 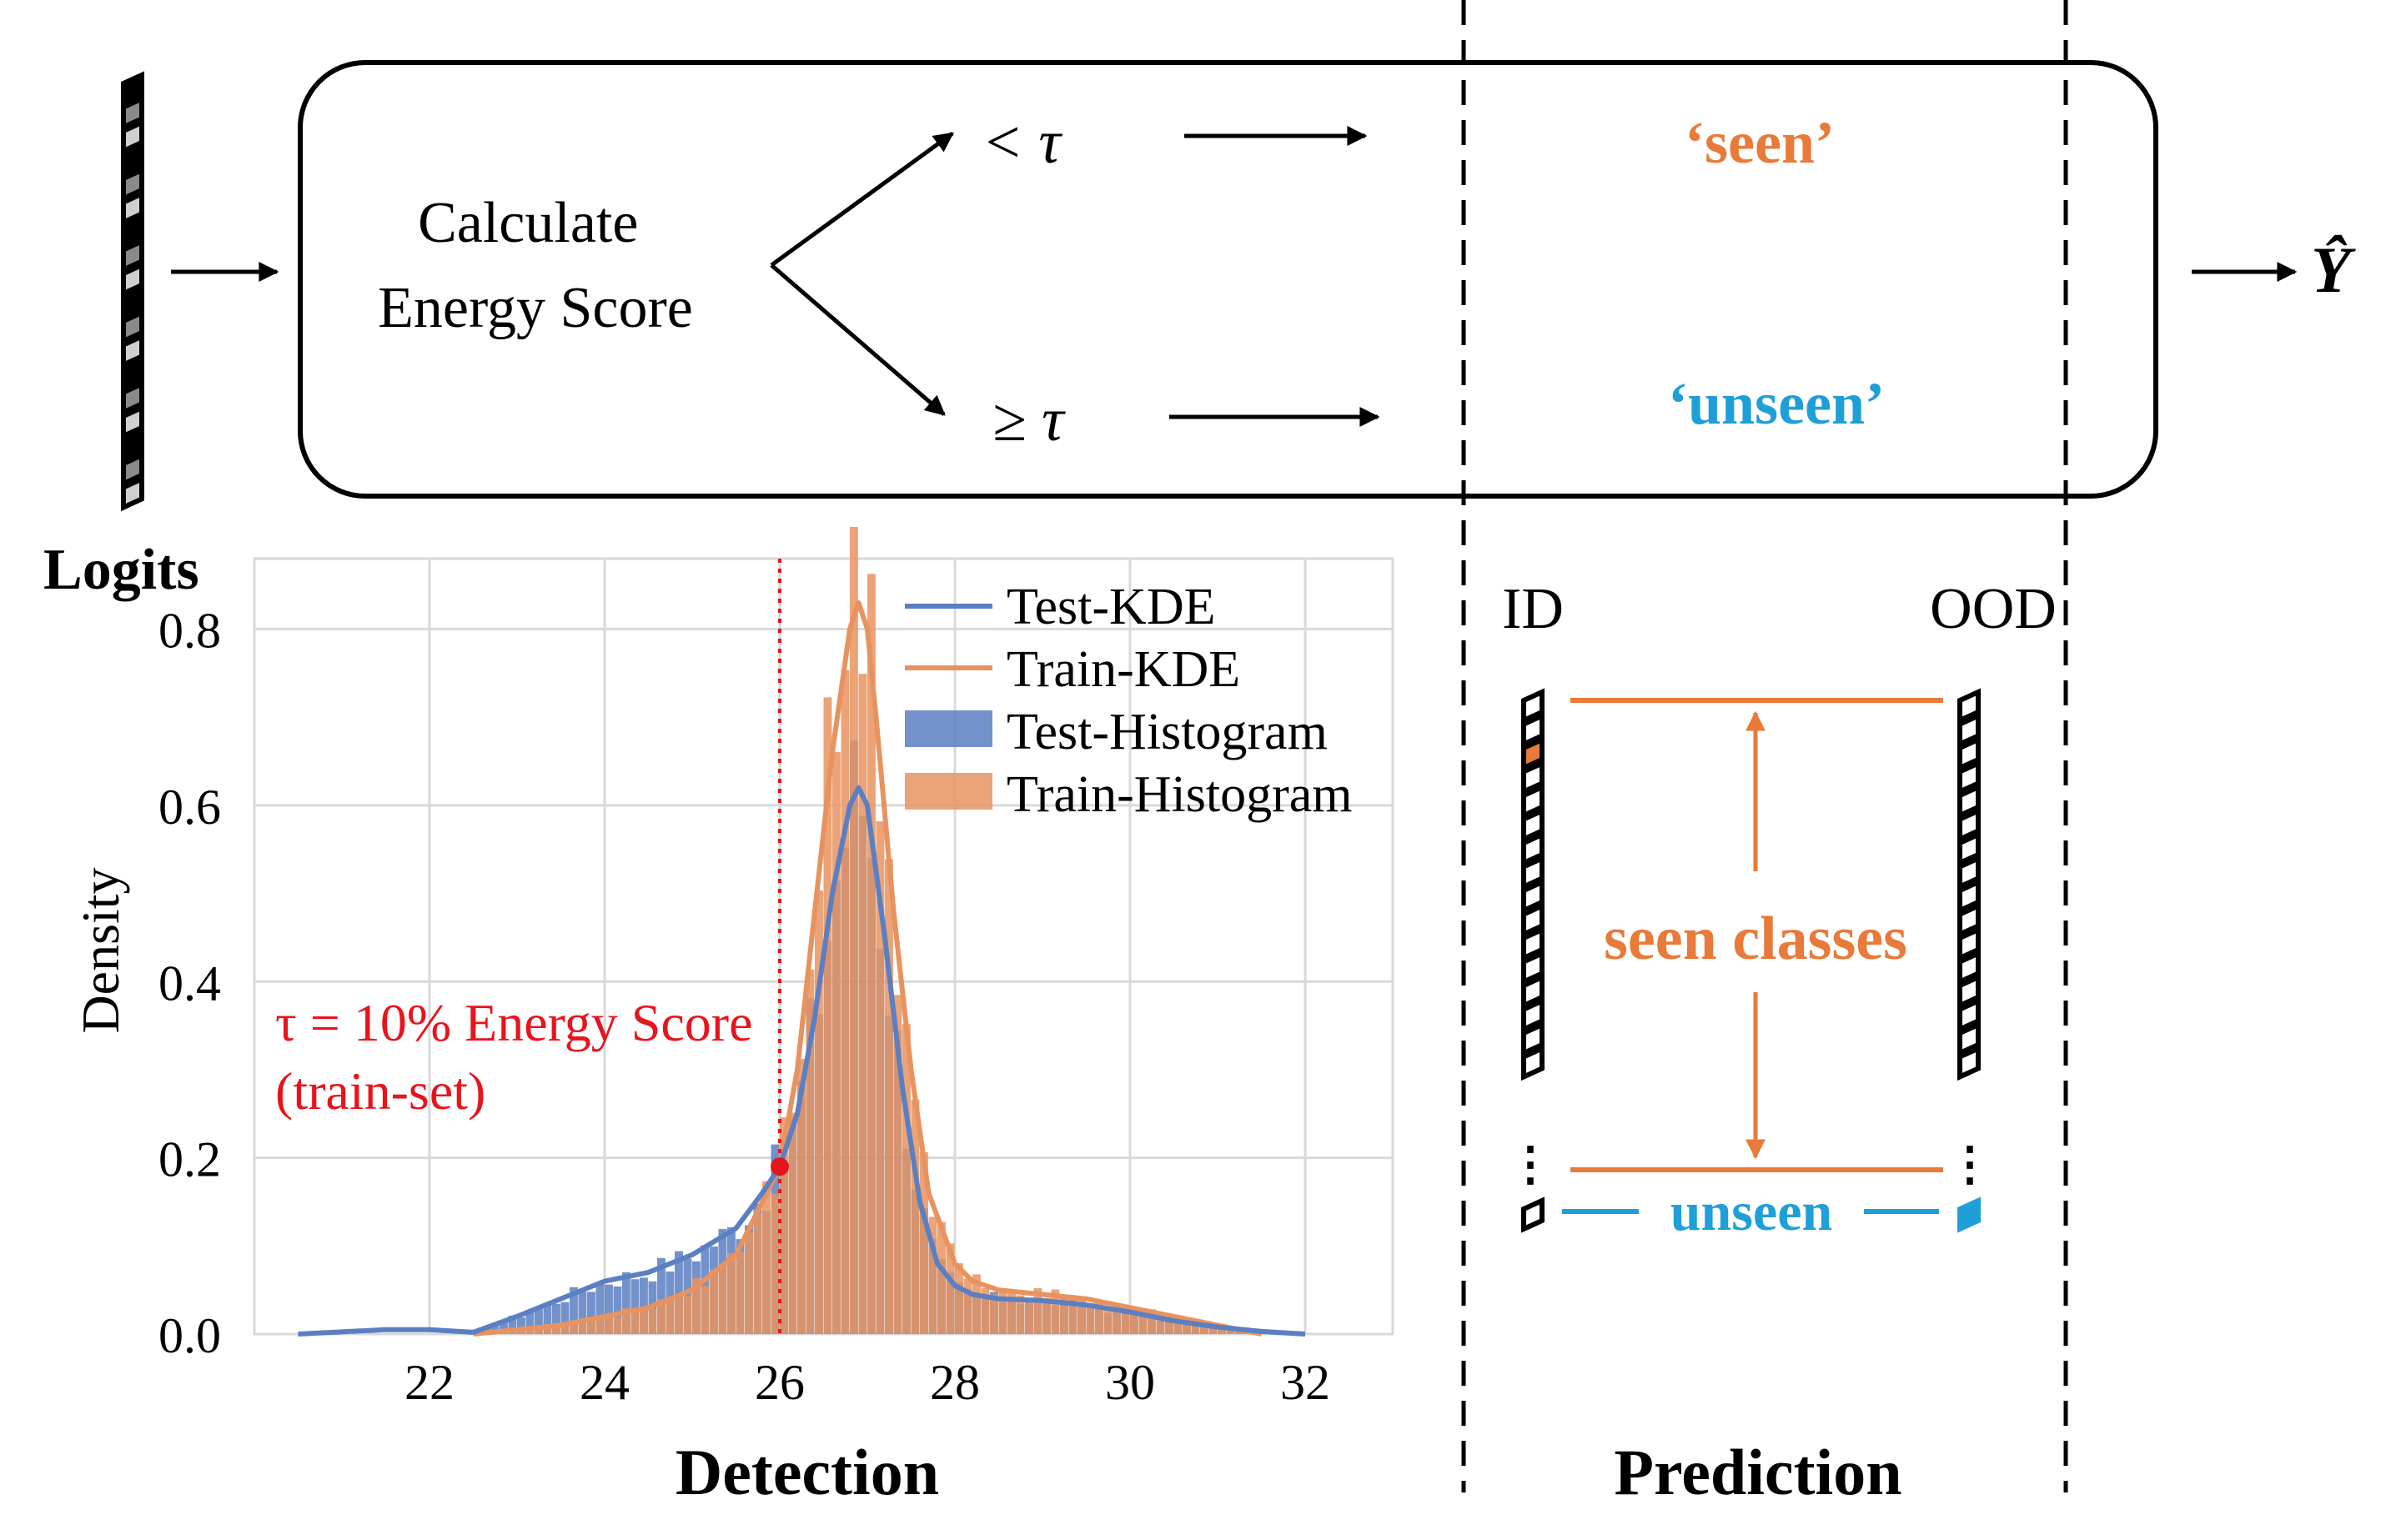 I want to click on branch-down-arrow, so click(x=858, y=339).